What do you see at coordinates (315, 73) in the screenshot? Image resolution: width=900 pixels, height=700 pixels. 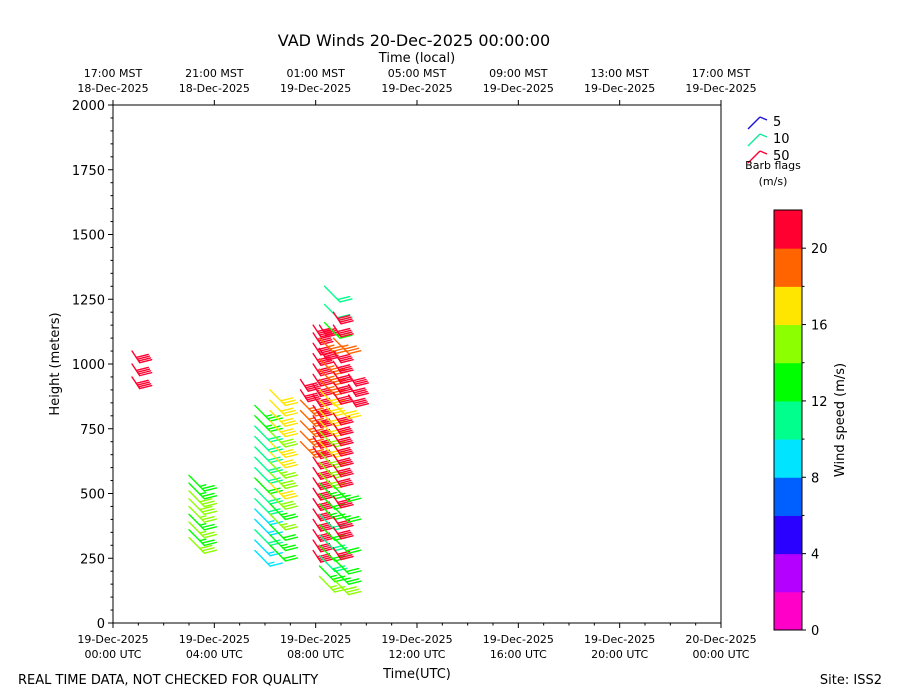 I see `top-tick-label-time: 01:00 MST` at bounding box center [315, 73].